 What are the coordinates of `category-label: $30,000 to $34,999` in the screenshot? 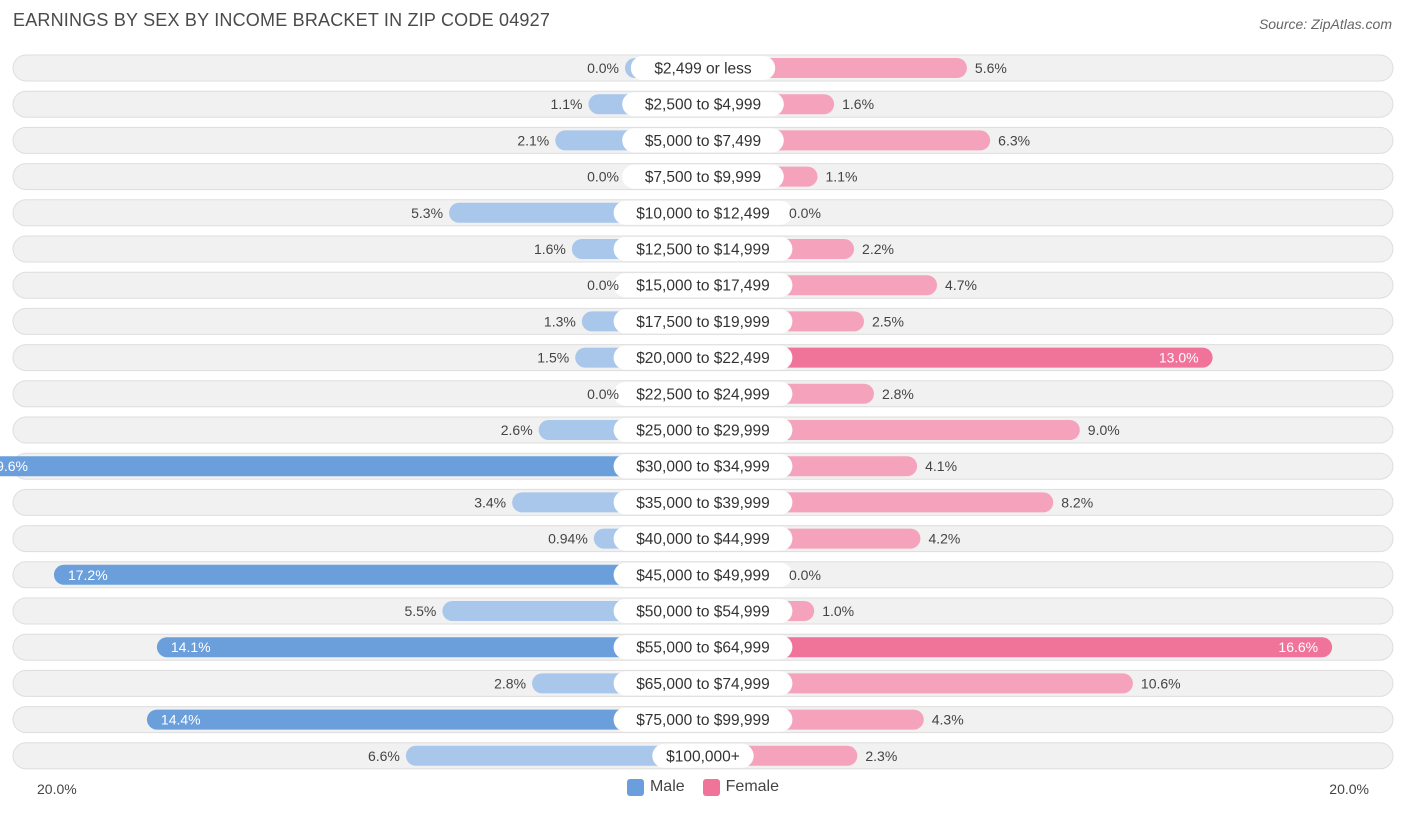 It's located at (703, 467).